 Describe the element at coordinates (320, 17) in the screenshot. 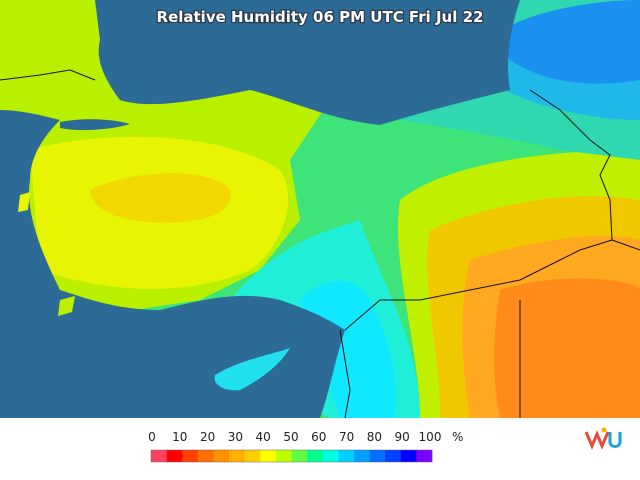

I see `map-title: Relative Humidity 06 PM UTC Fri Jul 22` at that location.